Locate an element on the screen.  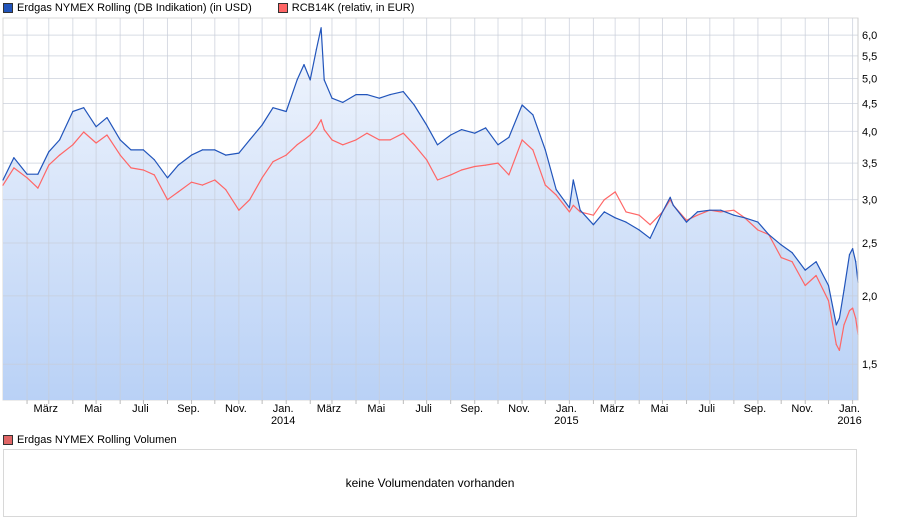
volume-legend: Erdgas NYMEX Rolling Volumen is located at coordinates (90, 440).